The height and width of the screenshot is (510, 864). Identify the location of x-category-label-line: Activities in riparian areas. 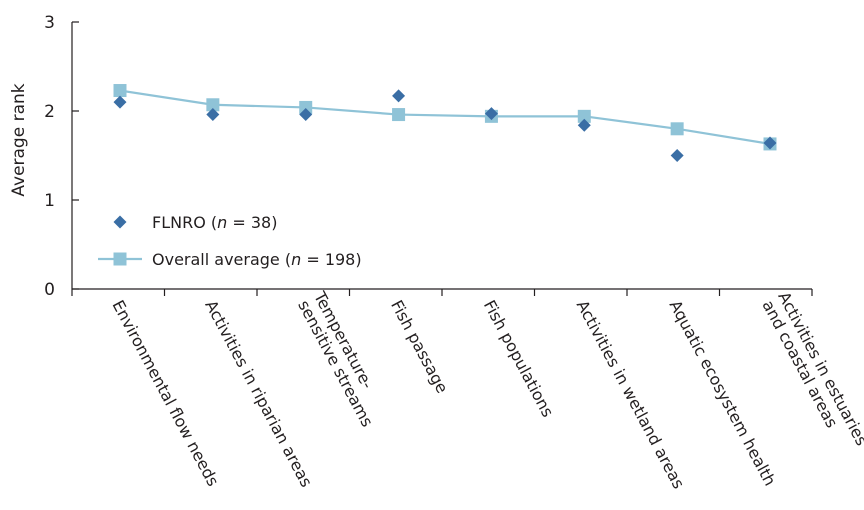
(258, 393).